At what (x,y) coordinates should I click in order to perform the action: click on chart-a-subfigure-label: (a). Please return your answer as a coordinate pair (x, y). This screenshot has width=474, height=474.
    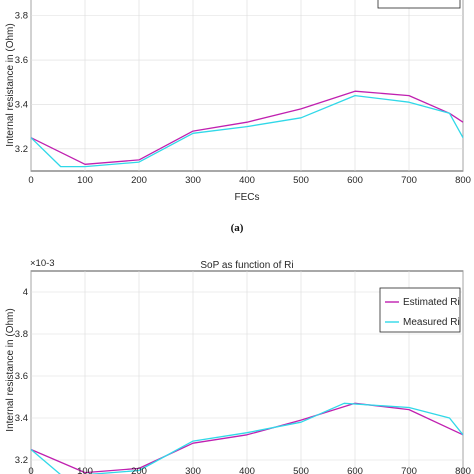
    Looking at the image, I should click on (237, 228).